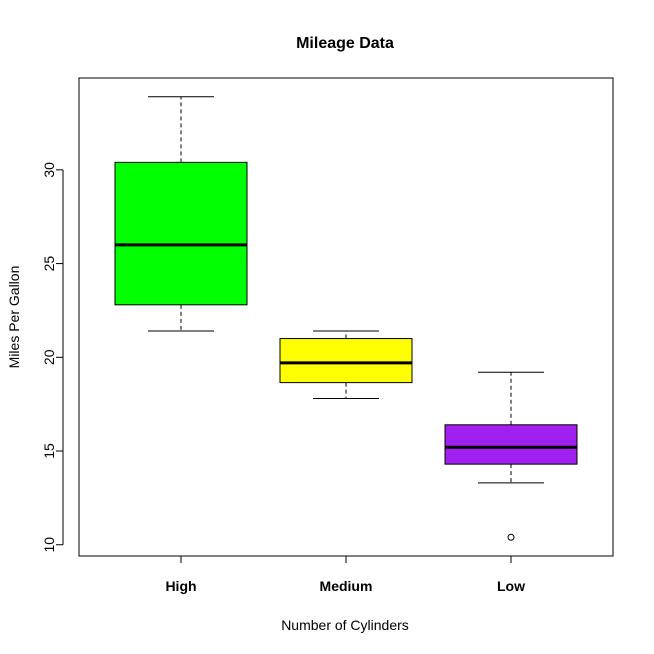  What do you see at coordinates (345, 575) in the screenshot?
I see `x-axis-labels: High Medium Low` at bounding box center [345, 575].